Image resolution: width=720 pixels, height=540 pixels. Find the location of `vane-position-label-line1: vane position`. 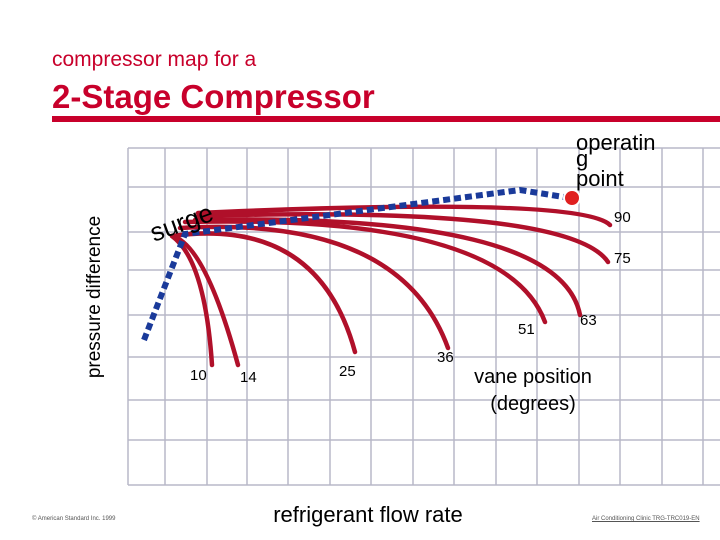

vane-position-label-line1: vane position is located at coordinates (533, 377).